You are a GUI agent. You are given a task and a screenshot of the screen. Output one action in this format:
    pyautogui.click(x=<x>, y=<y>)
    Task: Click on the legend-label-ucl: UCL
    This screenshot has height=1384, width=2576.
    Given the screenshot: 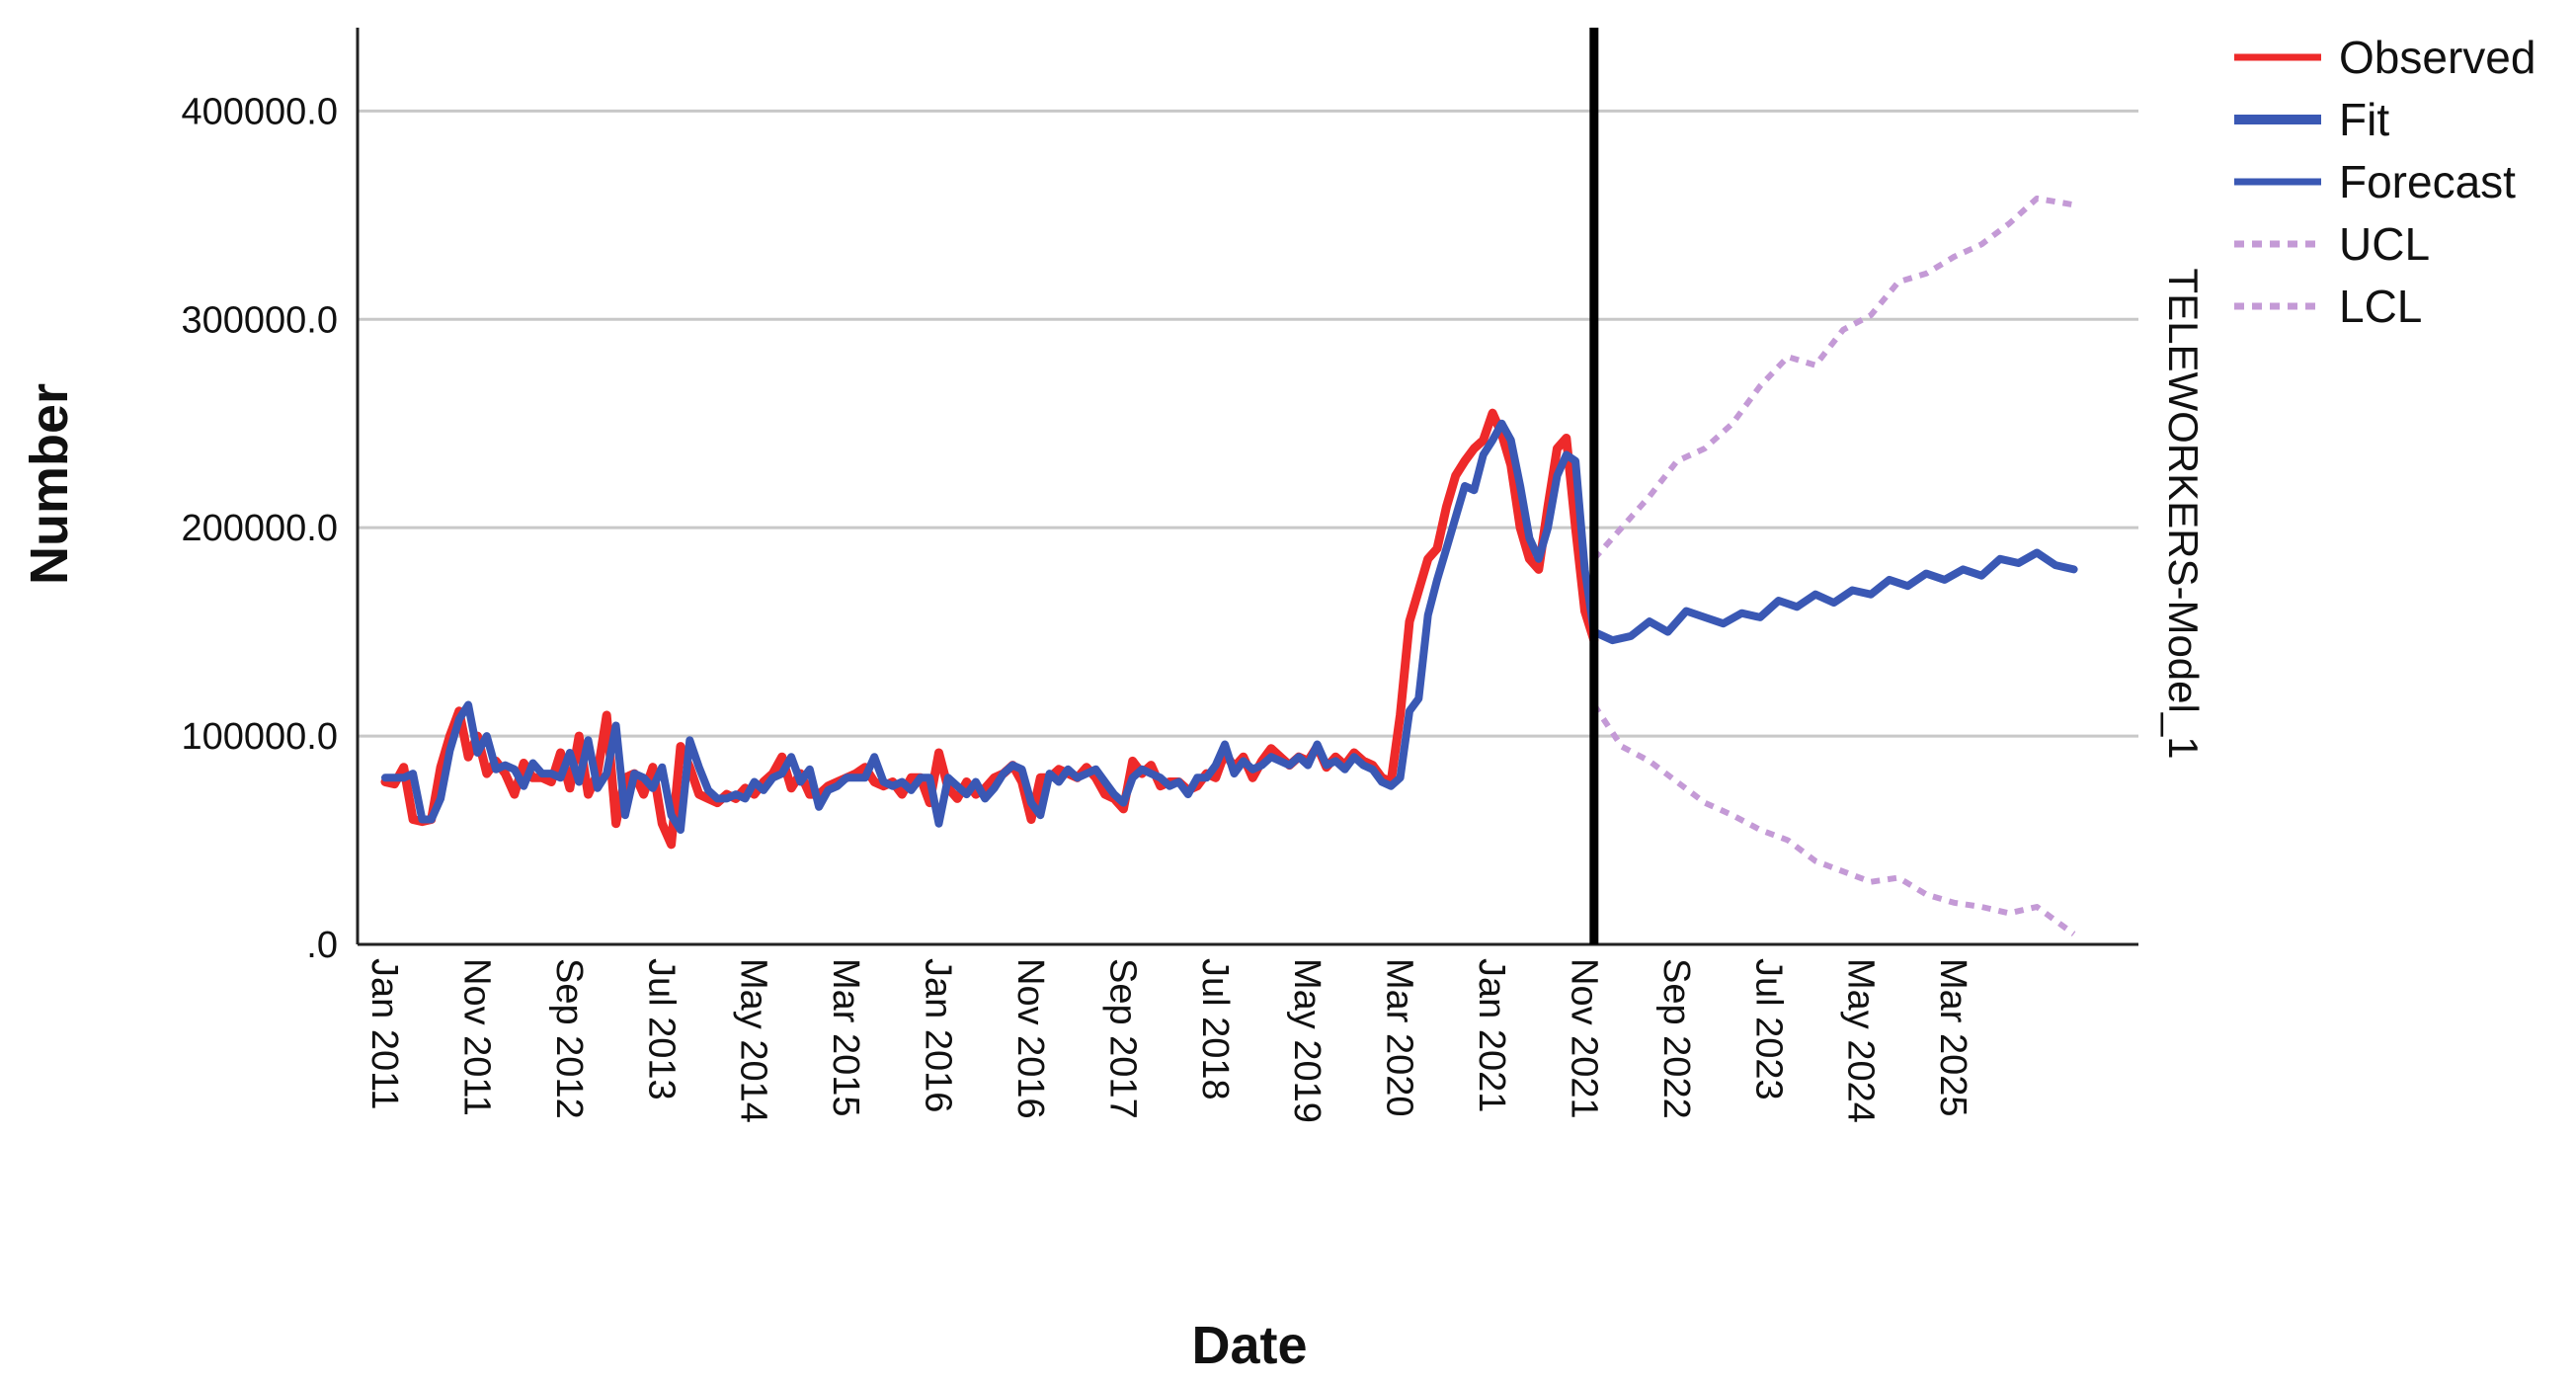 What is the action you would take?
    pyautogui.click(x=2384, y=244)
    